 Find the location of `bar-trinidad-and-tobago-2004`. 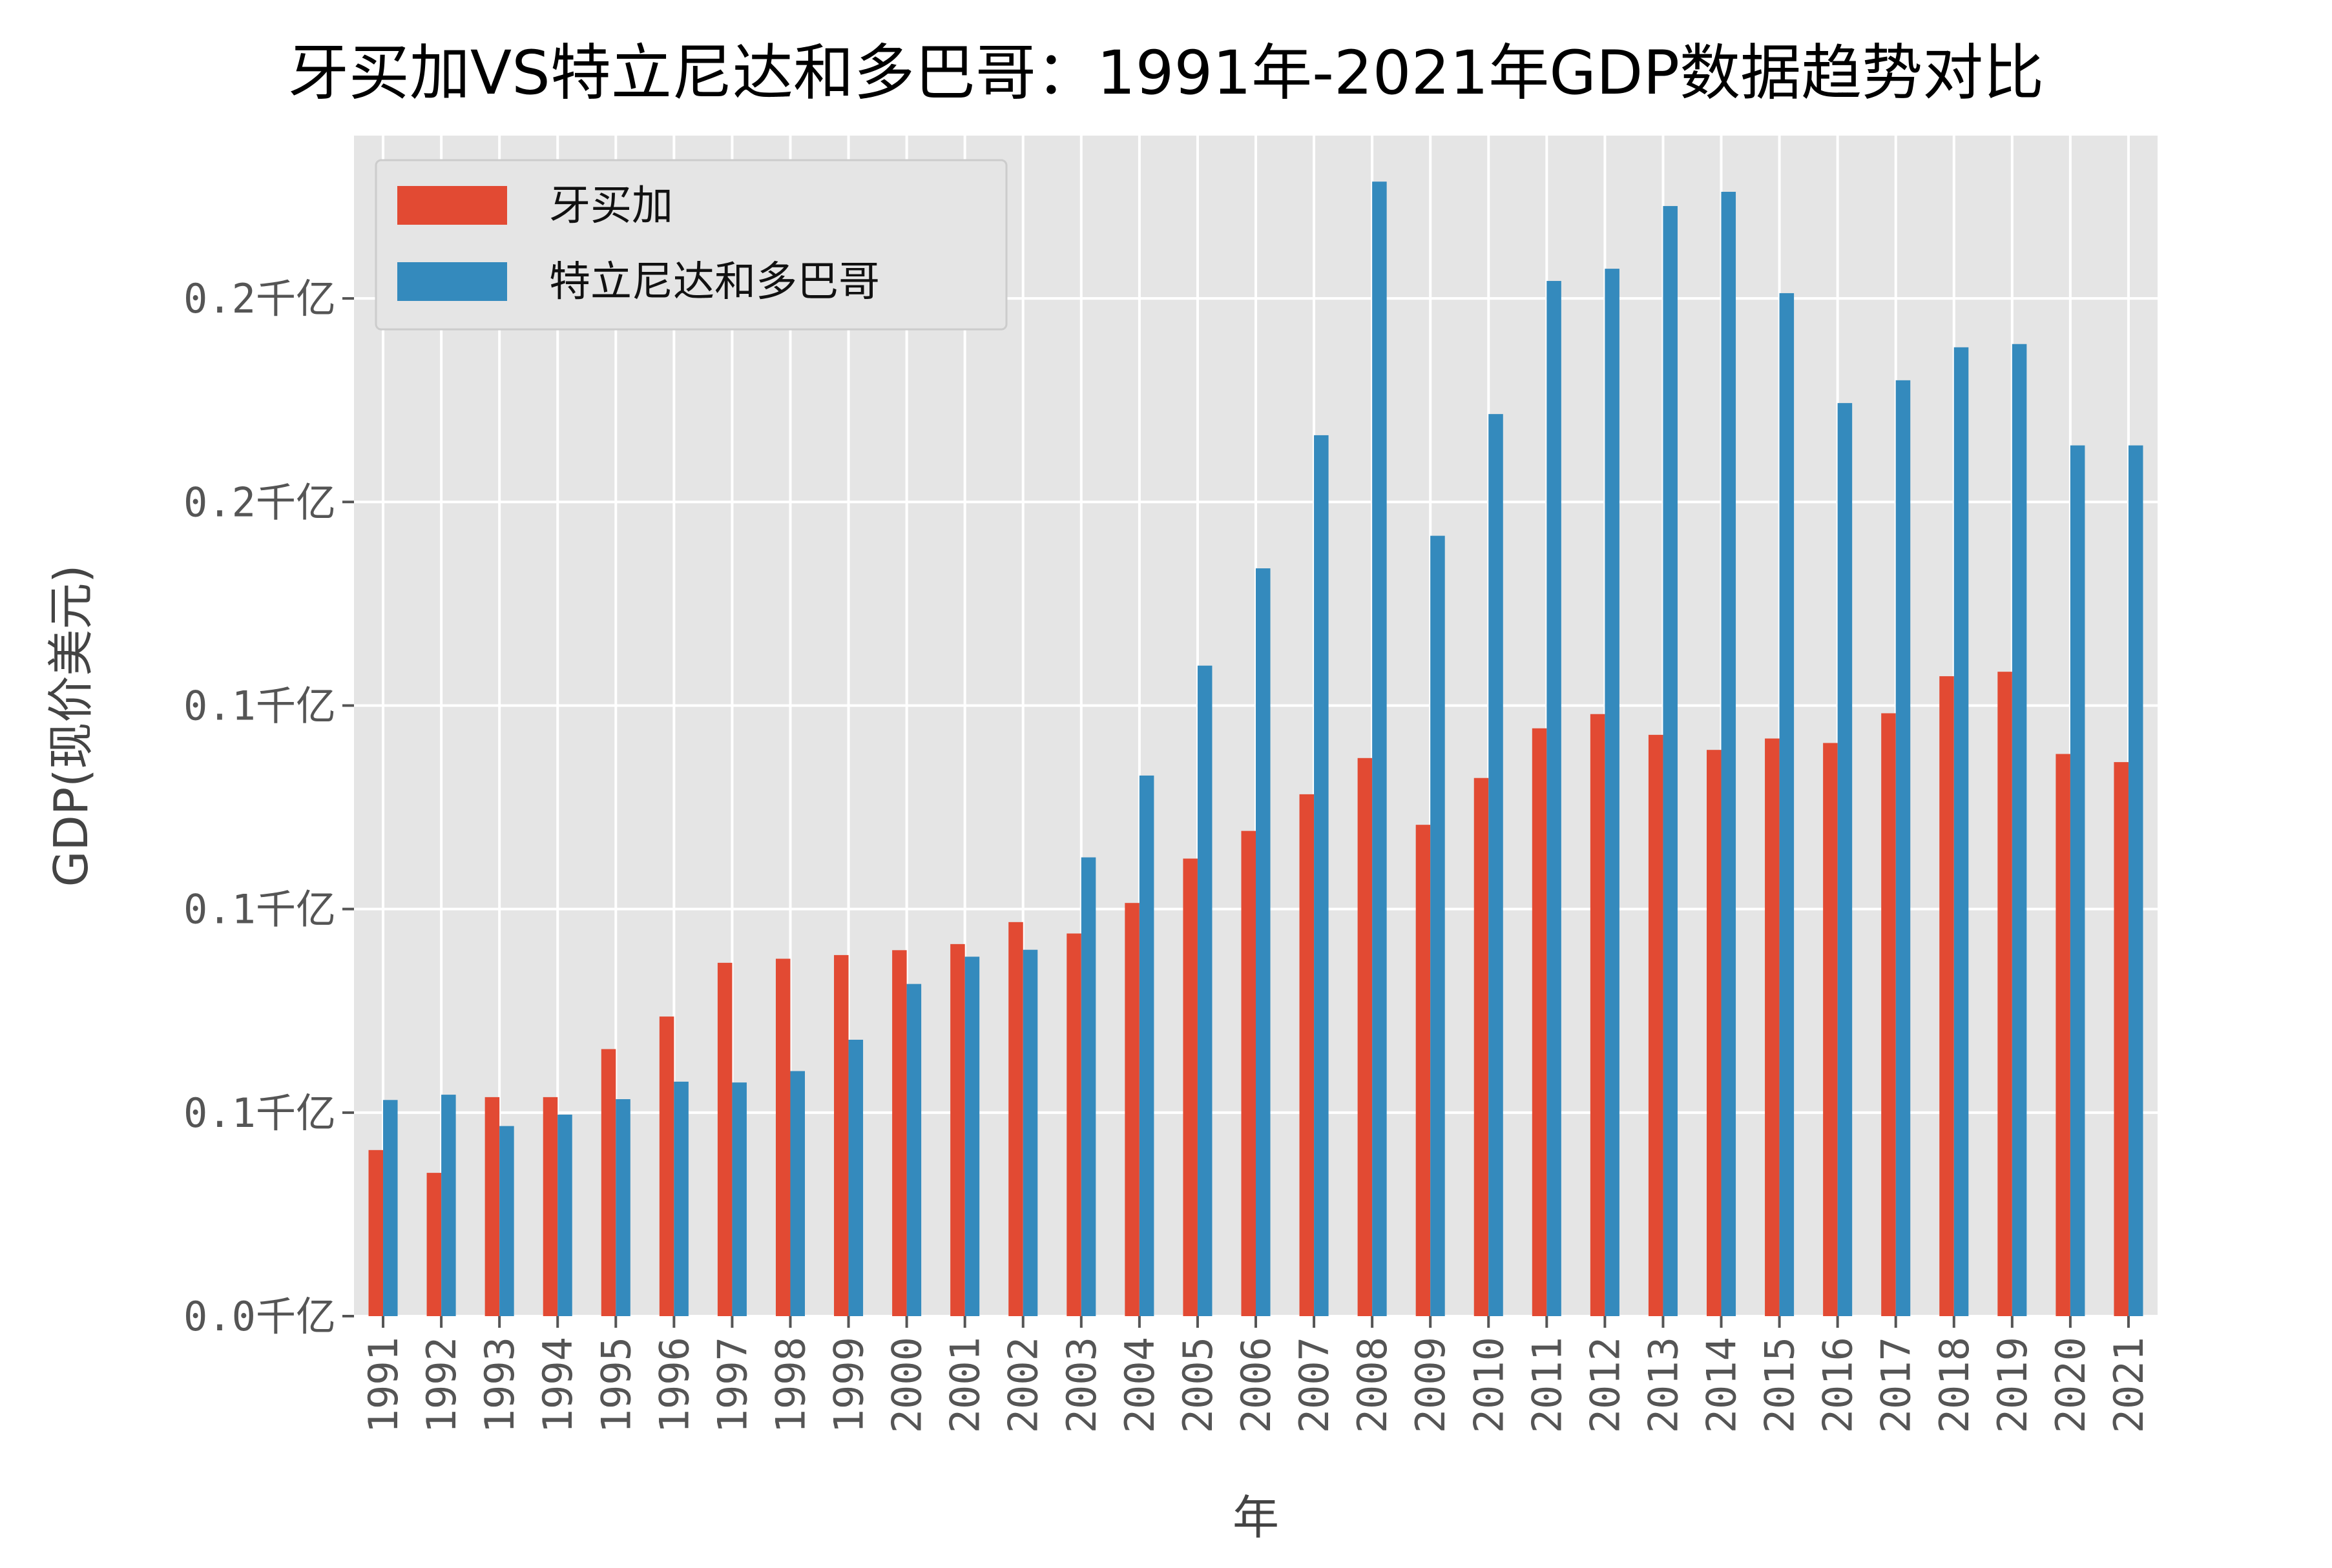

bar-trinidad-and-tobago-2004 is located at coordinates (1146, 1045).